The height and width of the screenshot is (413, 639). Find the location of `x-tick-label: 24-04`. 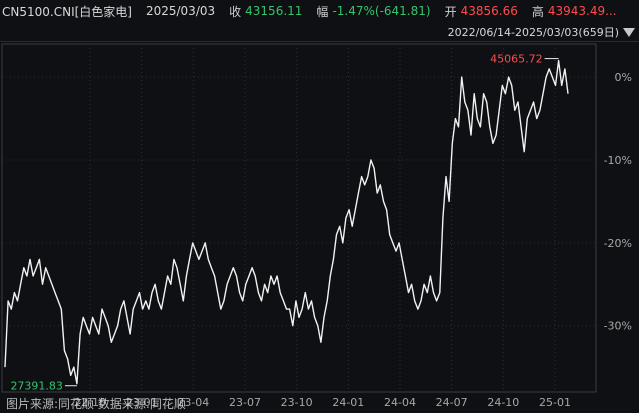

x-tick-label: 24-04 is located at coordinates (400, 402).